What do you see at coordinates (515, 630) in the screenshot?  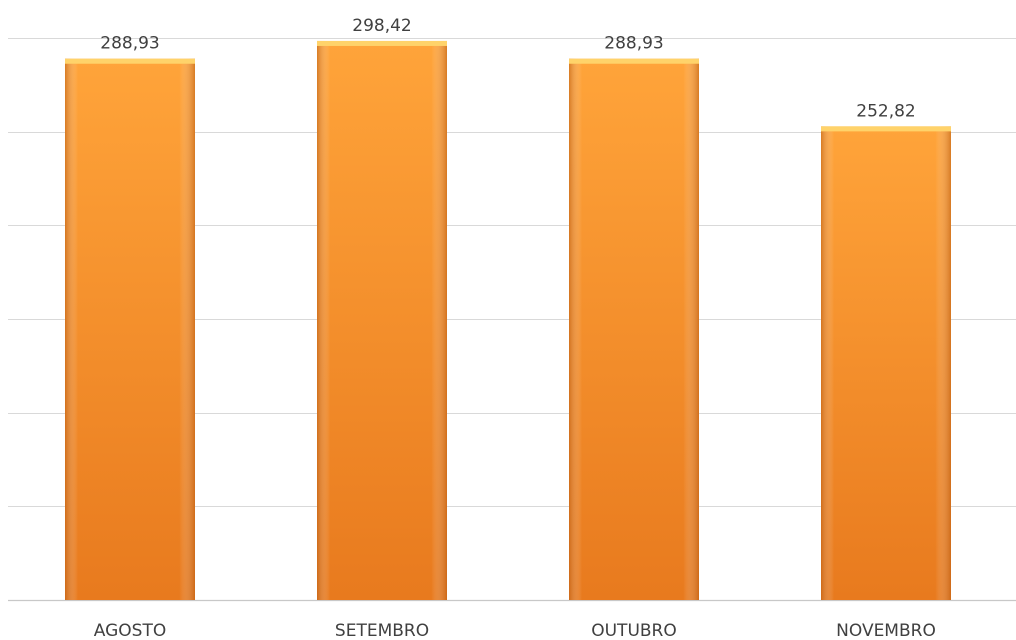 I see `category-labels: AGOSTO SETEMBRO OUTUBRO NOVEMBRO` at bounding box center [515, 630].